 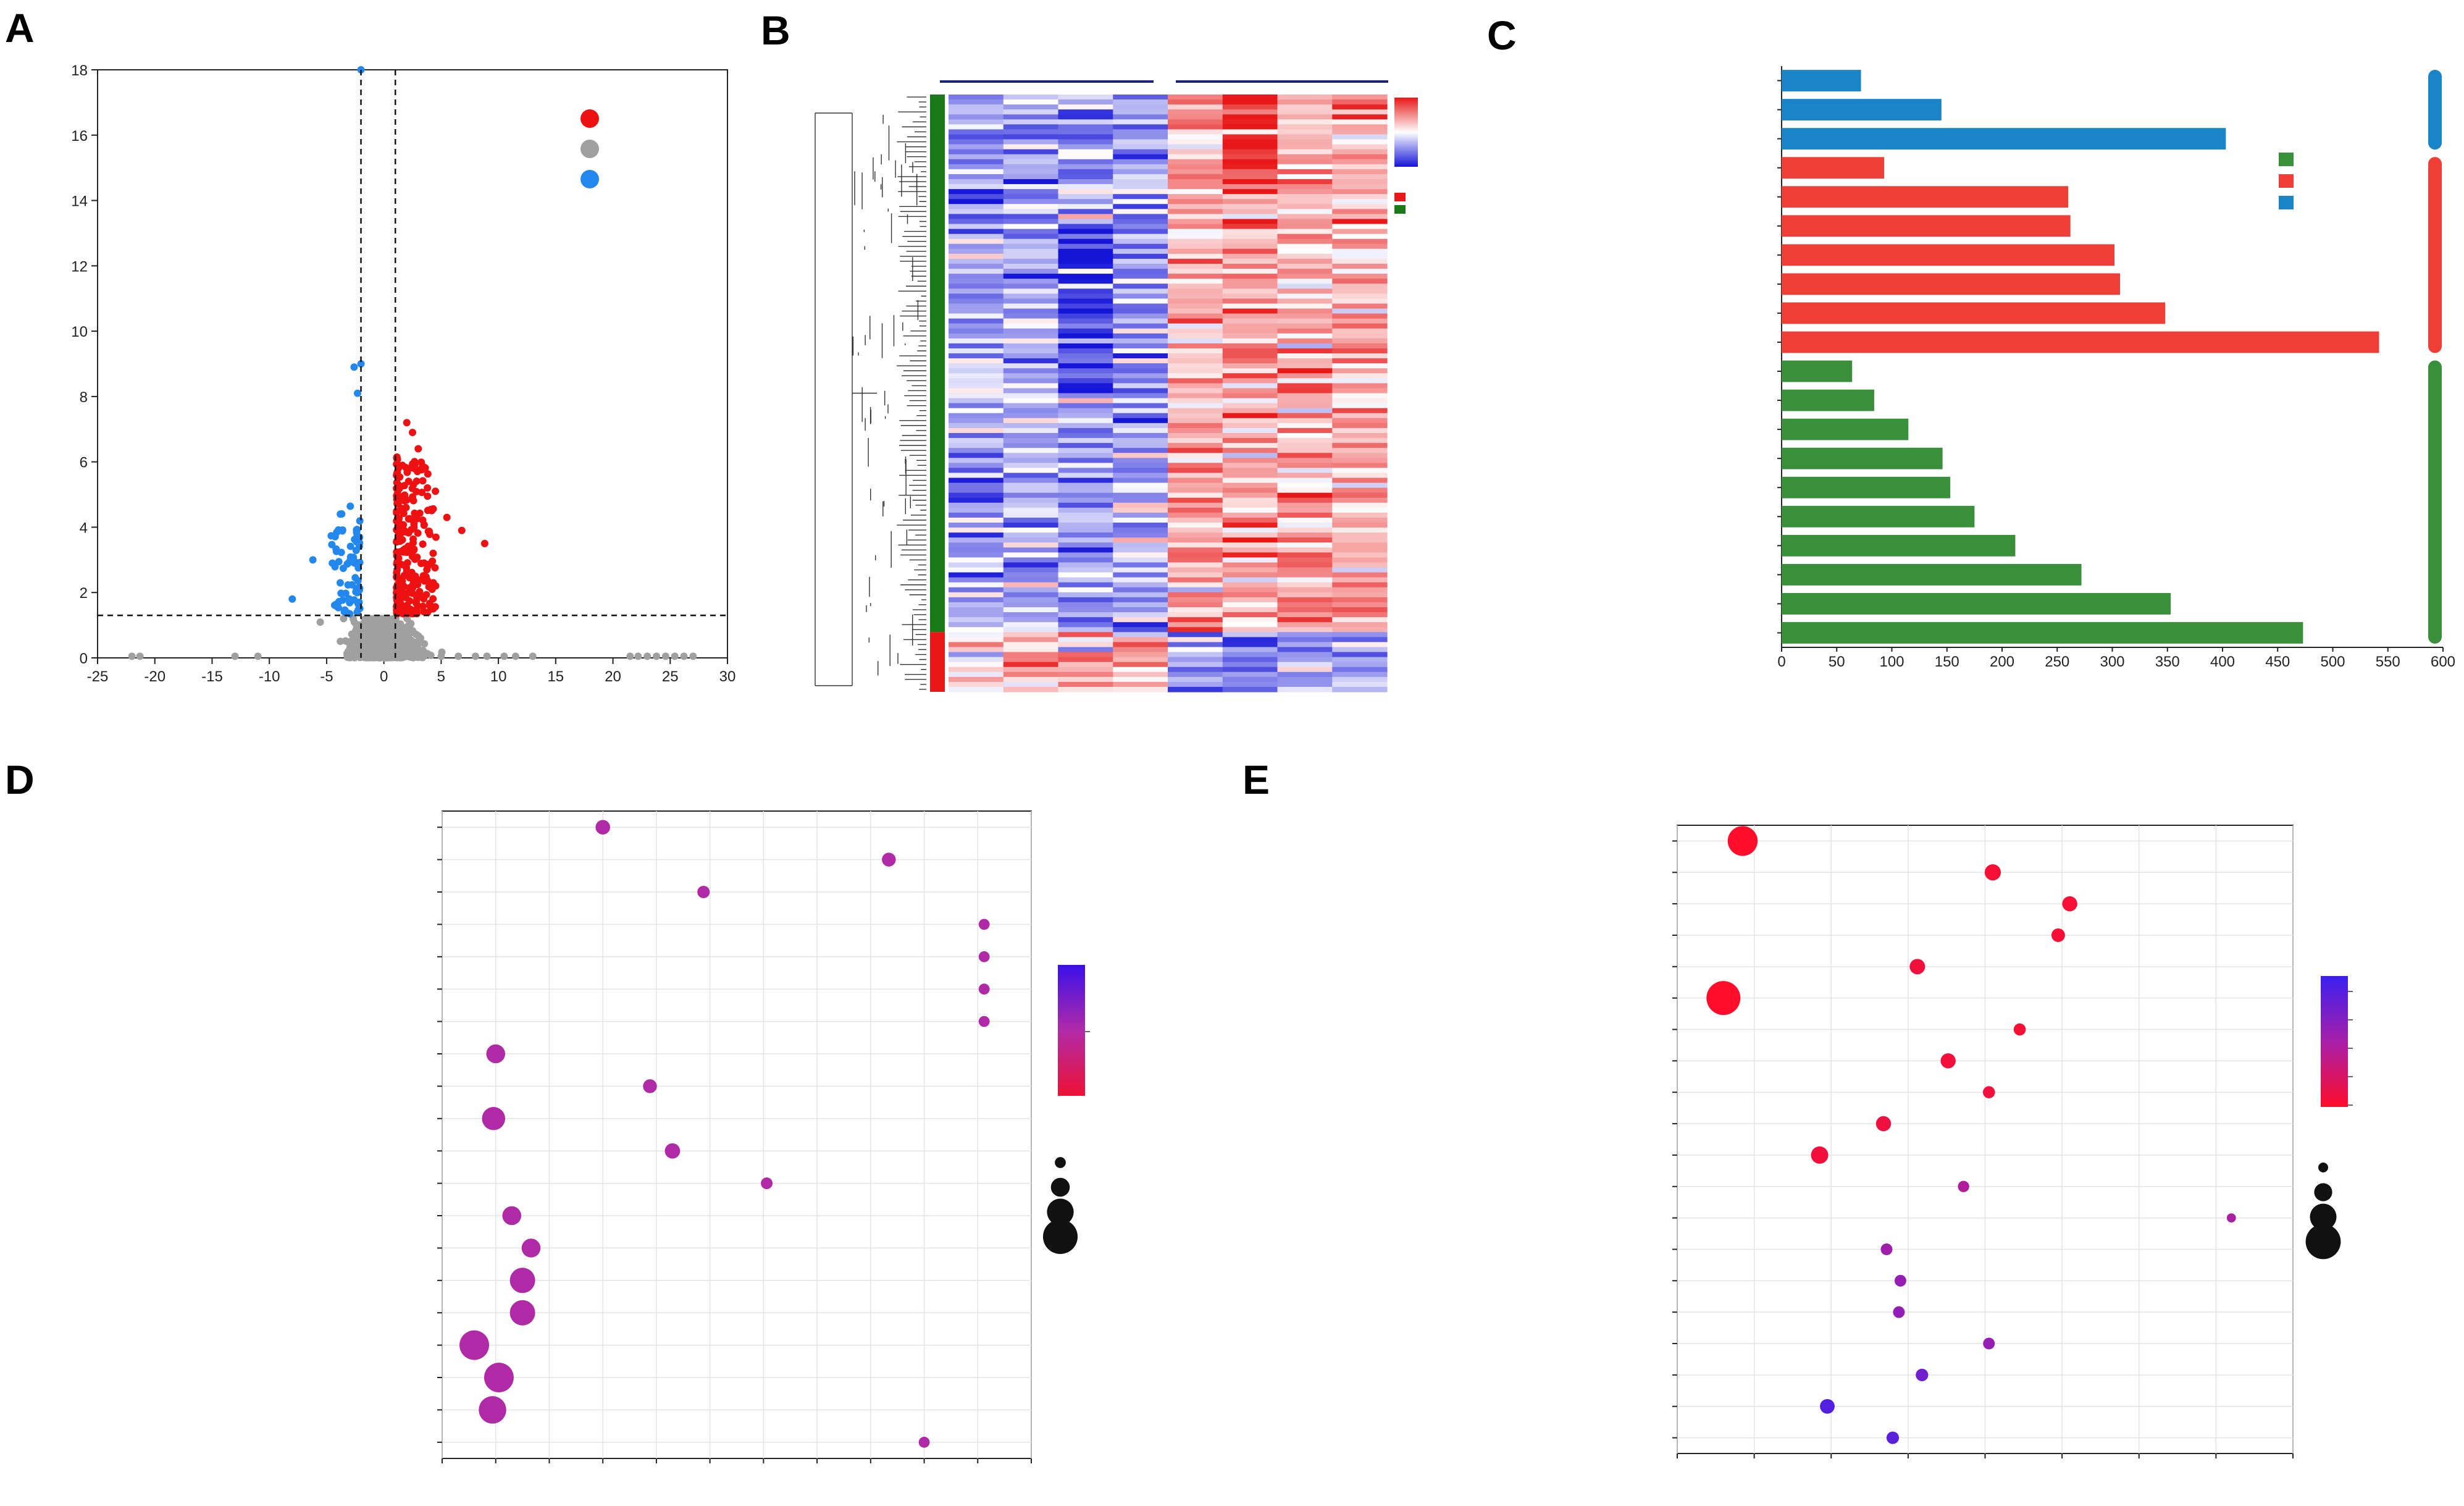 What do you see at coordinates (333, 563) in the screenshot?
I see `down-point` at bounding box center [333, 563].